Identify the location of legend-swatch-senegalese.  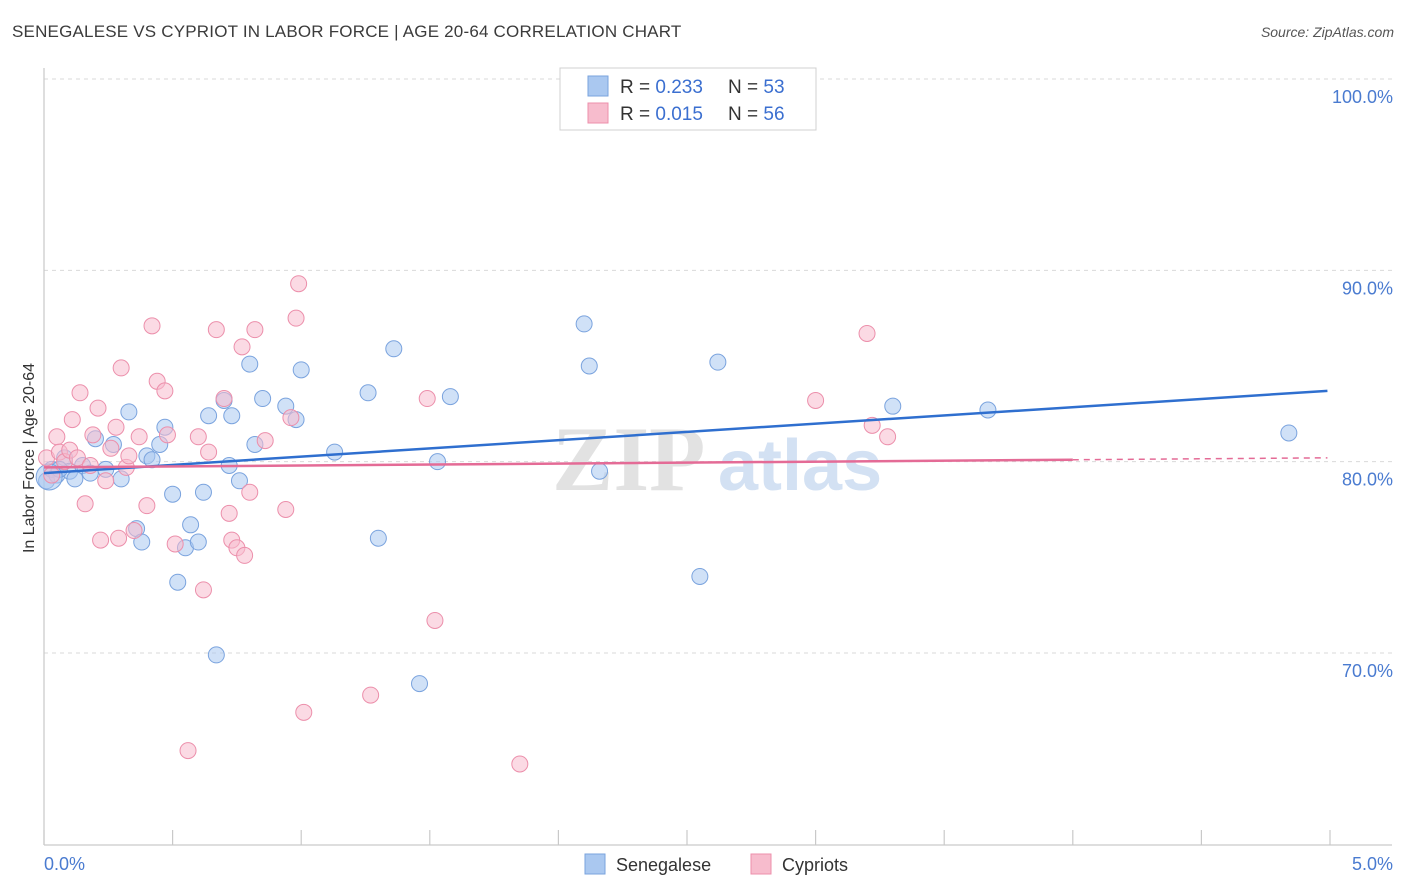
(598, 86).